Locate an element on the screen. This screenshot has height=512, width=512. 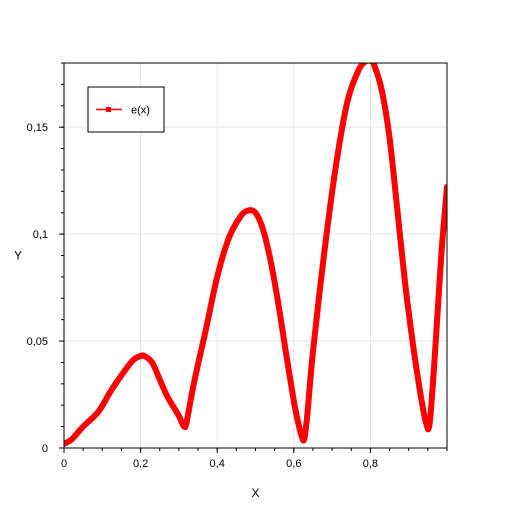
x-axis-label: X is located at coordinates (255, 493).